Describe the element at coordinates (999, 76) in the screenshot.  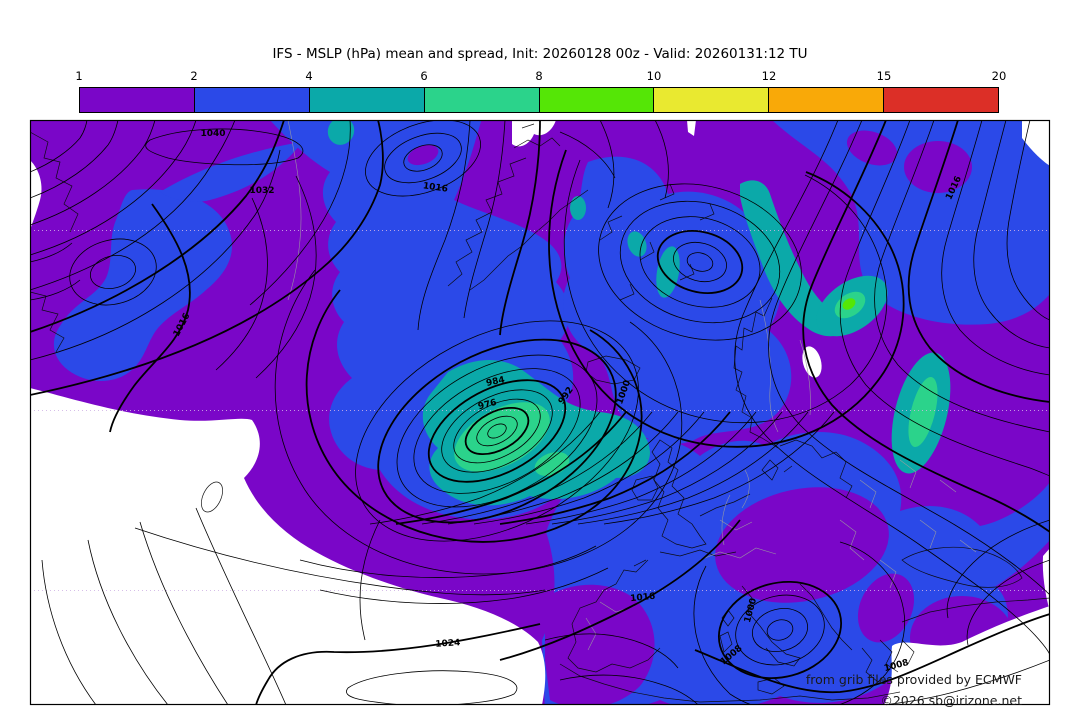
I see `colorbar-tick-label: 20` at that location.